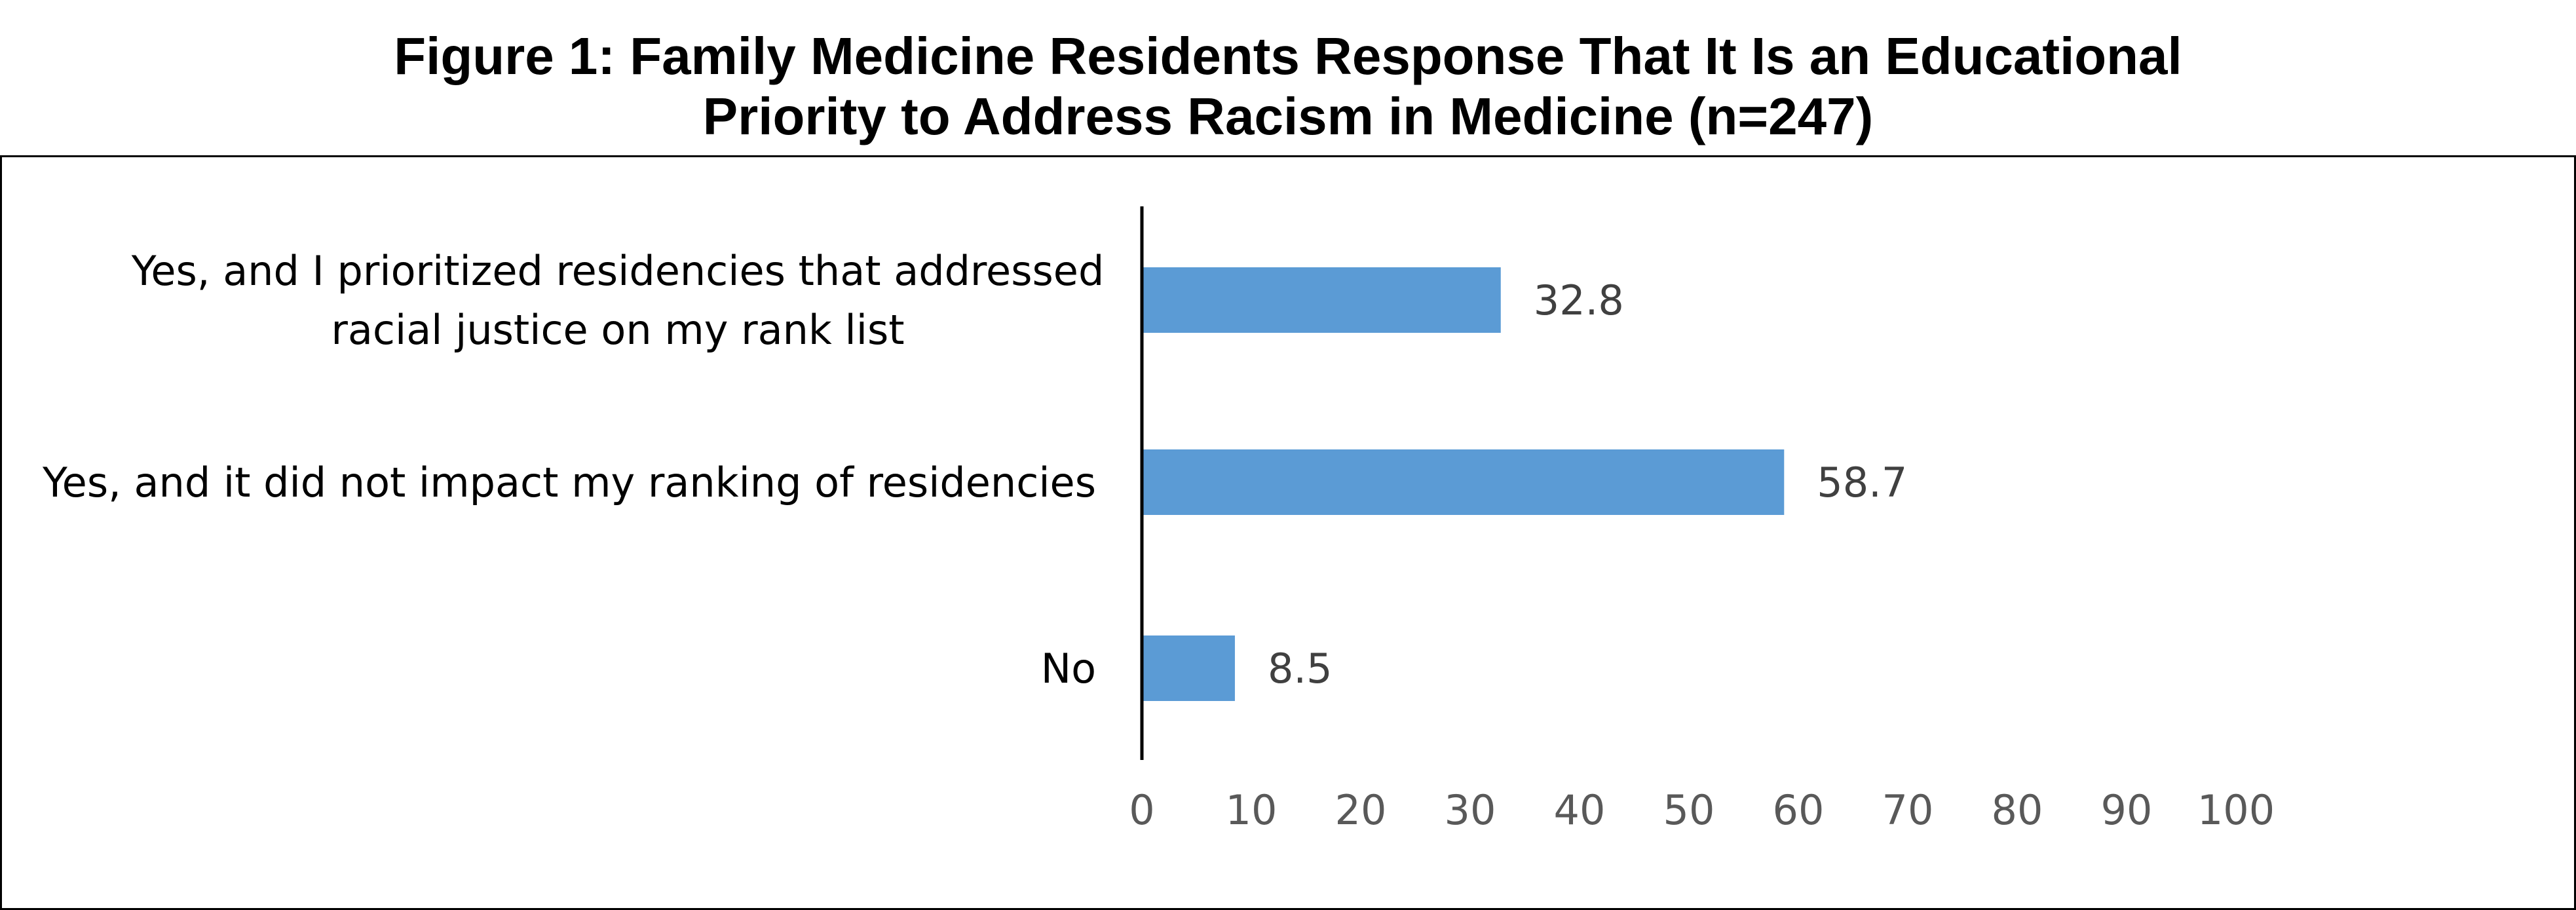 The image size is (2576, 910). Describe the element at coordinates (2236, 810) in the screenshot. I see `x-tick-label-10: 100` at that location.